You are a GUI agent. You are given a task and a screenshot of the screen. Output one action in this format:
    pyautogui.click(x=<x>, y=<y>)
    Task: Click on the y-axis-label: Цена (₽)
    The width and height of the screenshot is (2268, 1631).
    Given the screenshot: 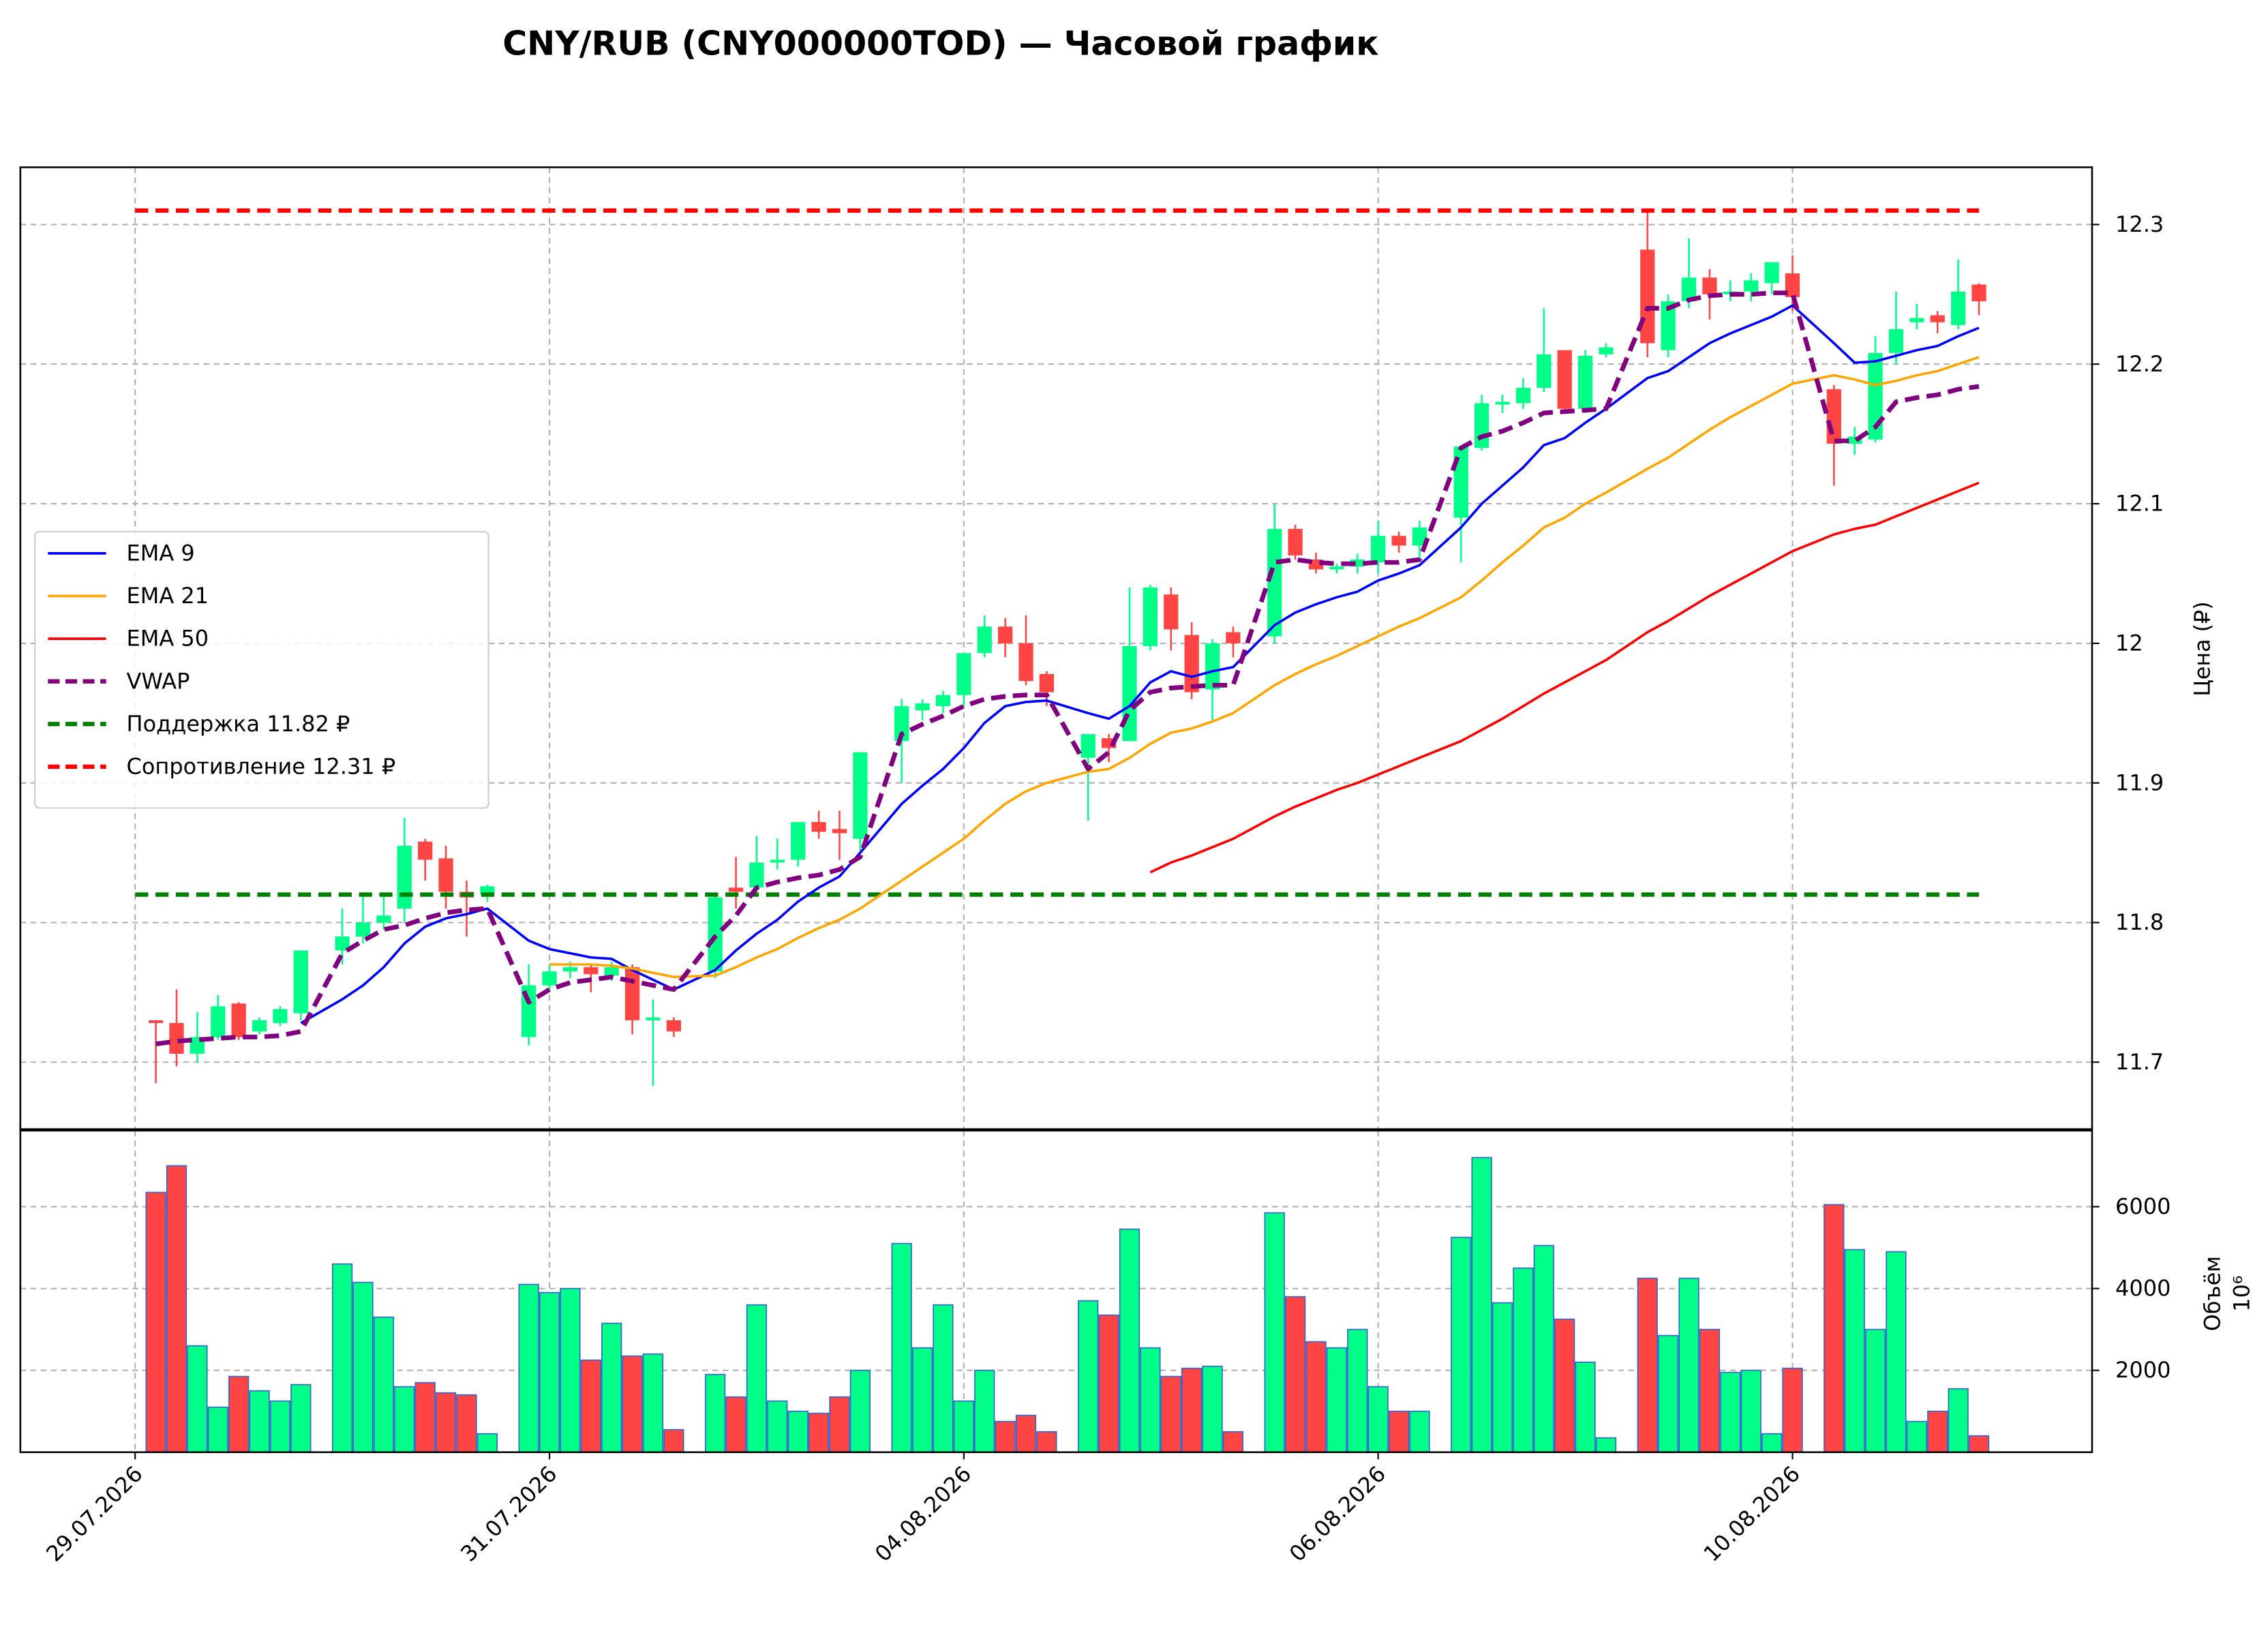 What is the action you would take?
    pyautogui.click(x=2203, y=648)
    